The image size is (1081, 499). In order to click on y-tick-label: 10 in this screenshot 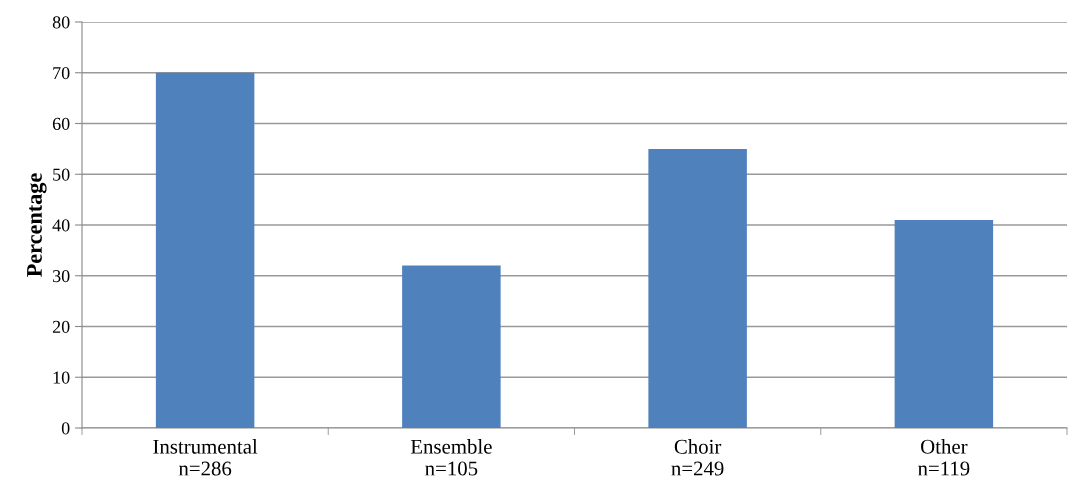, I will do `click(61, 377)`.